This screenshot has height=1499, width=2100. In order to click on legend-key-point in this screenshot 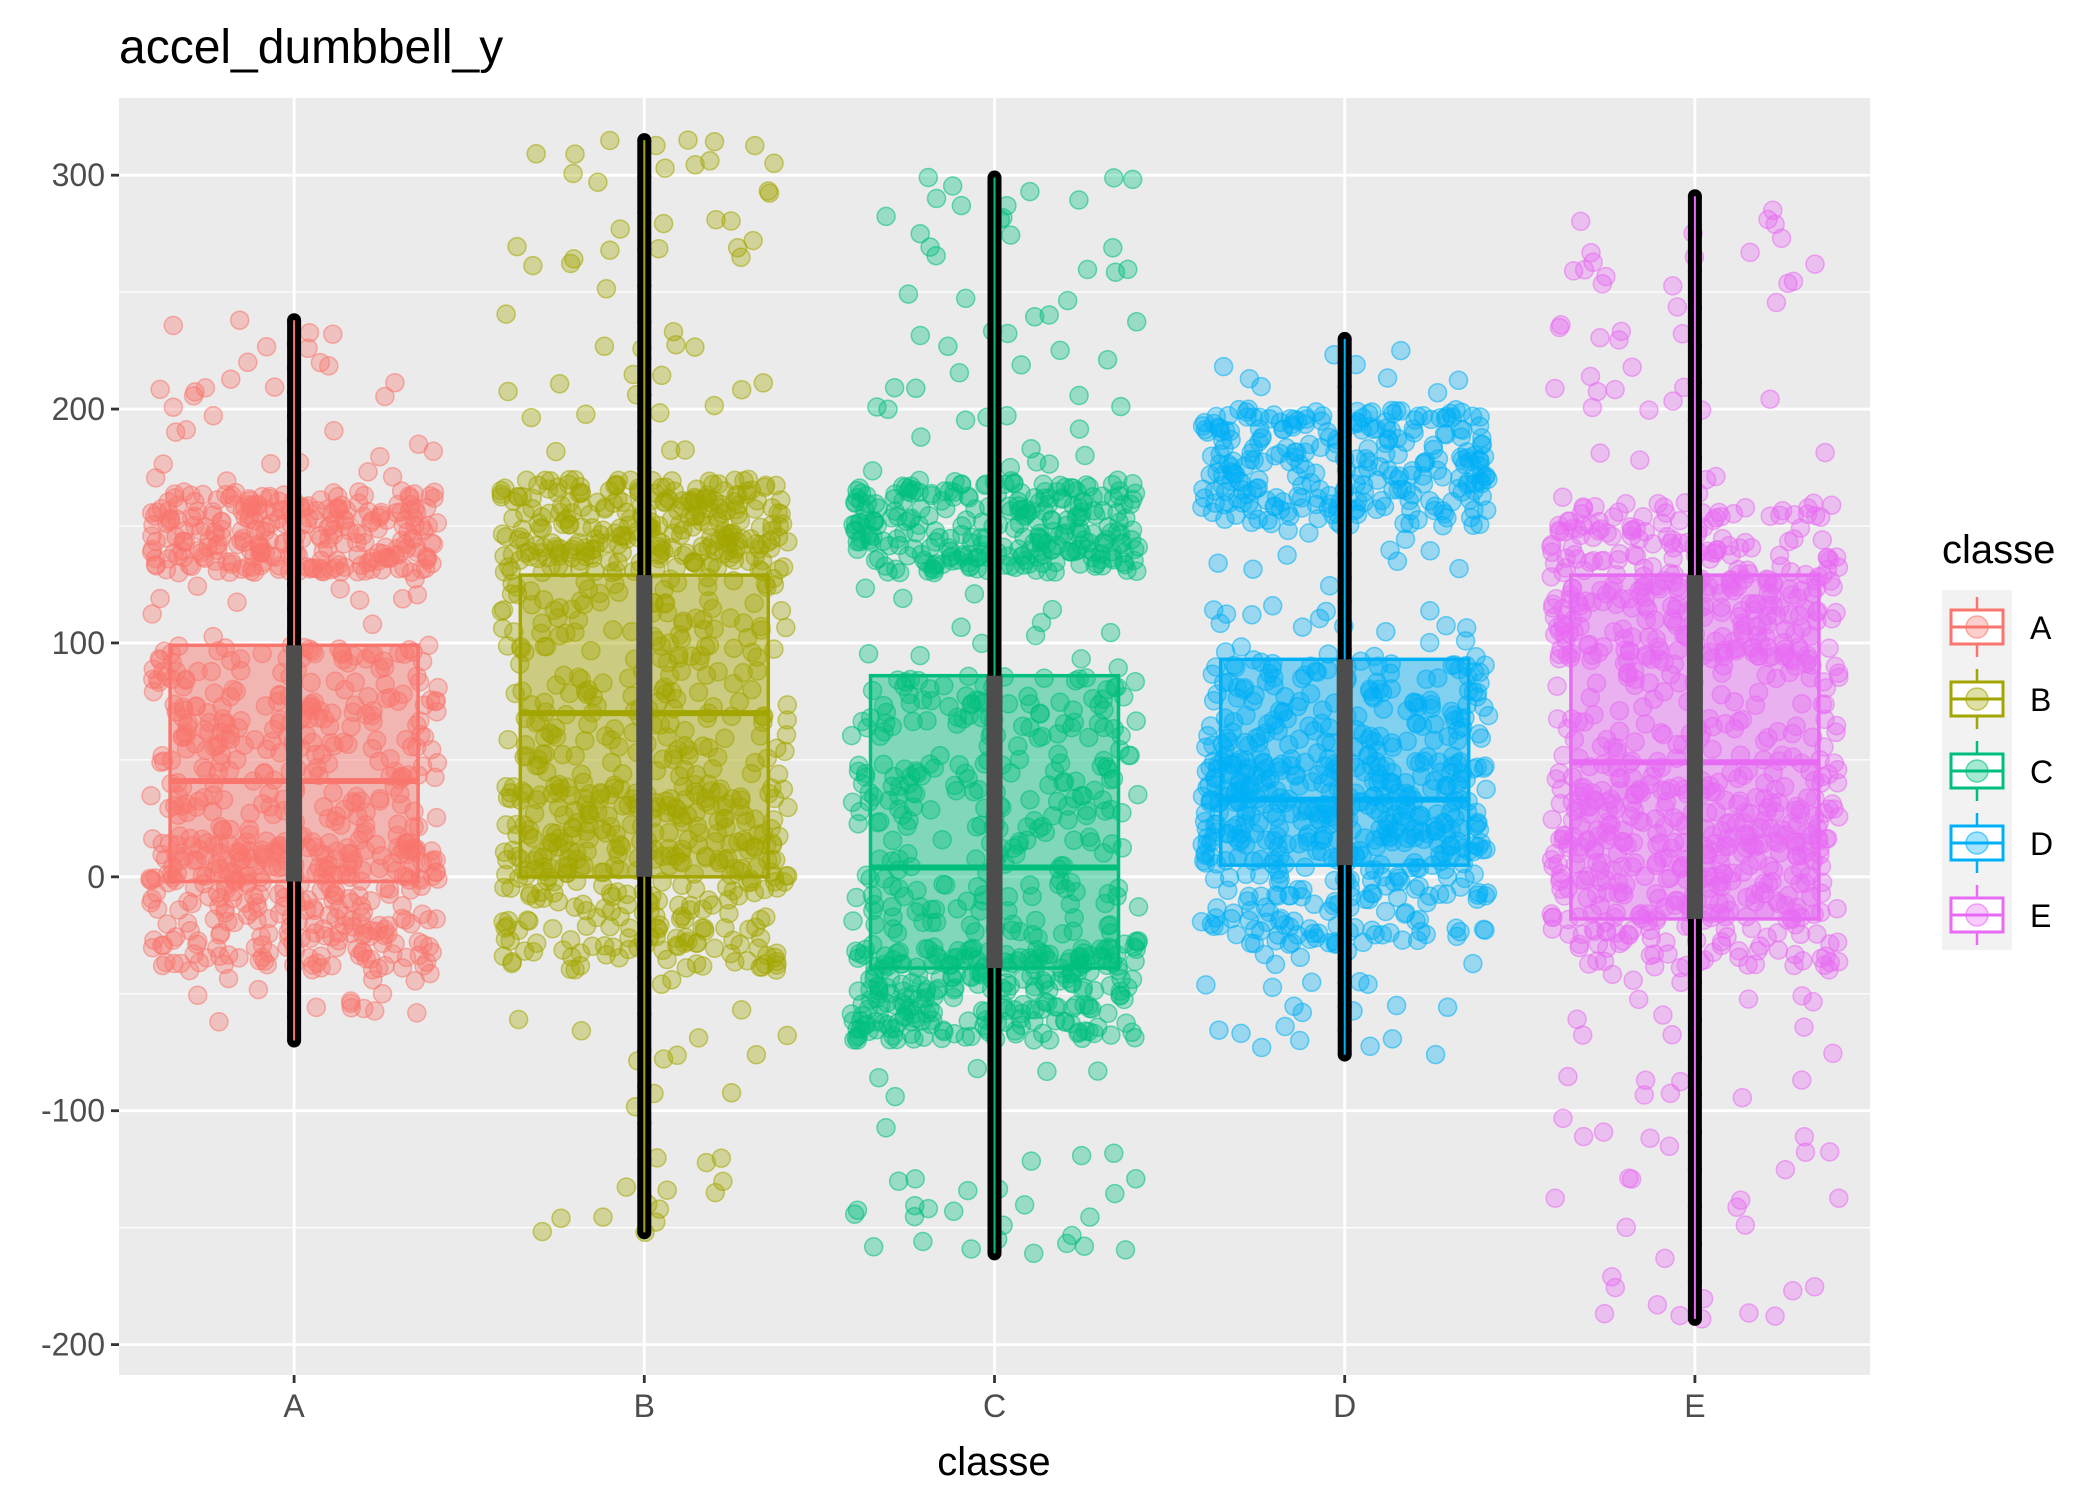, I will do `click(1977, 843)`.